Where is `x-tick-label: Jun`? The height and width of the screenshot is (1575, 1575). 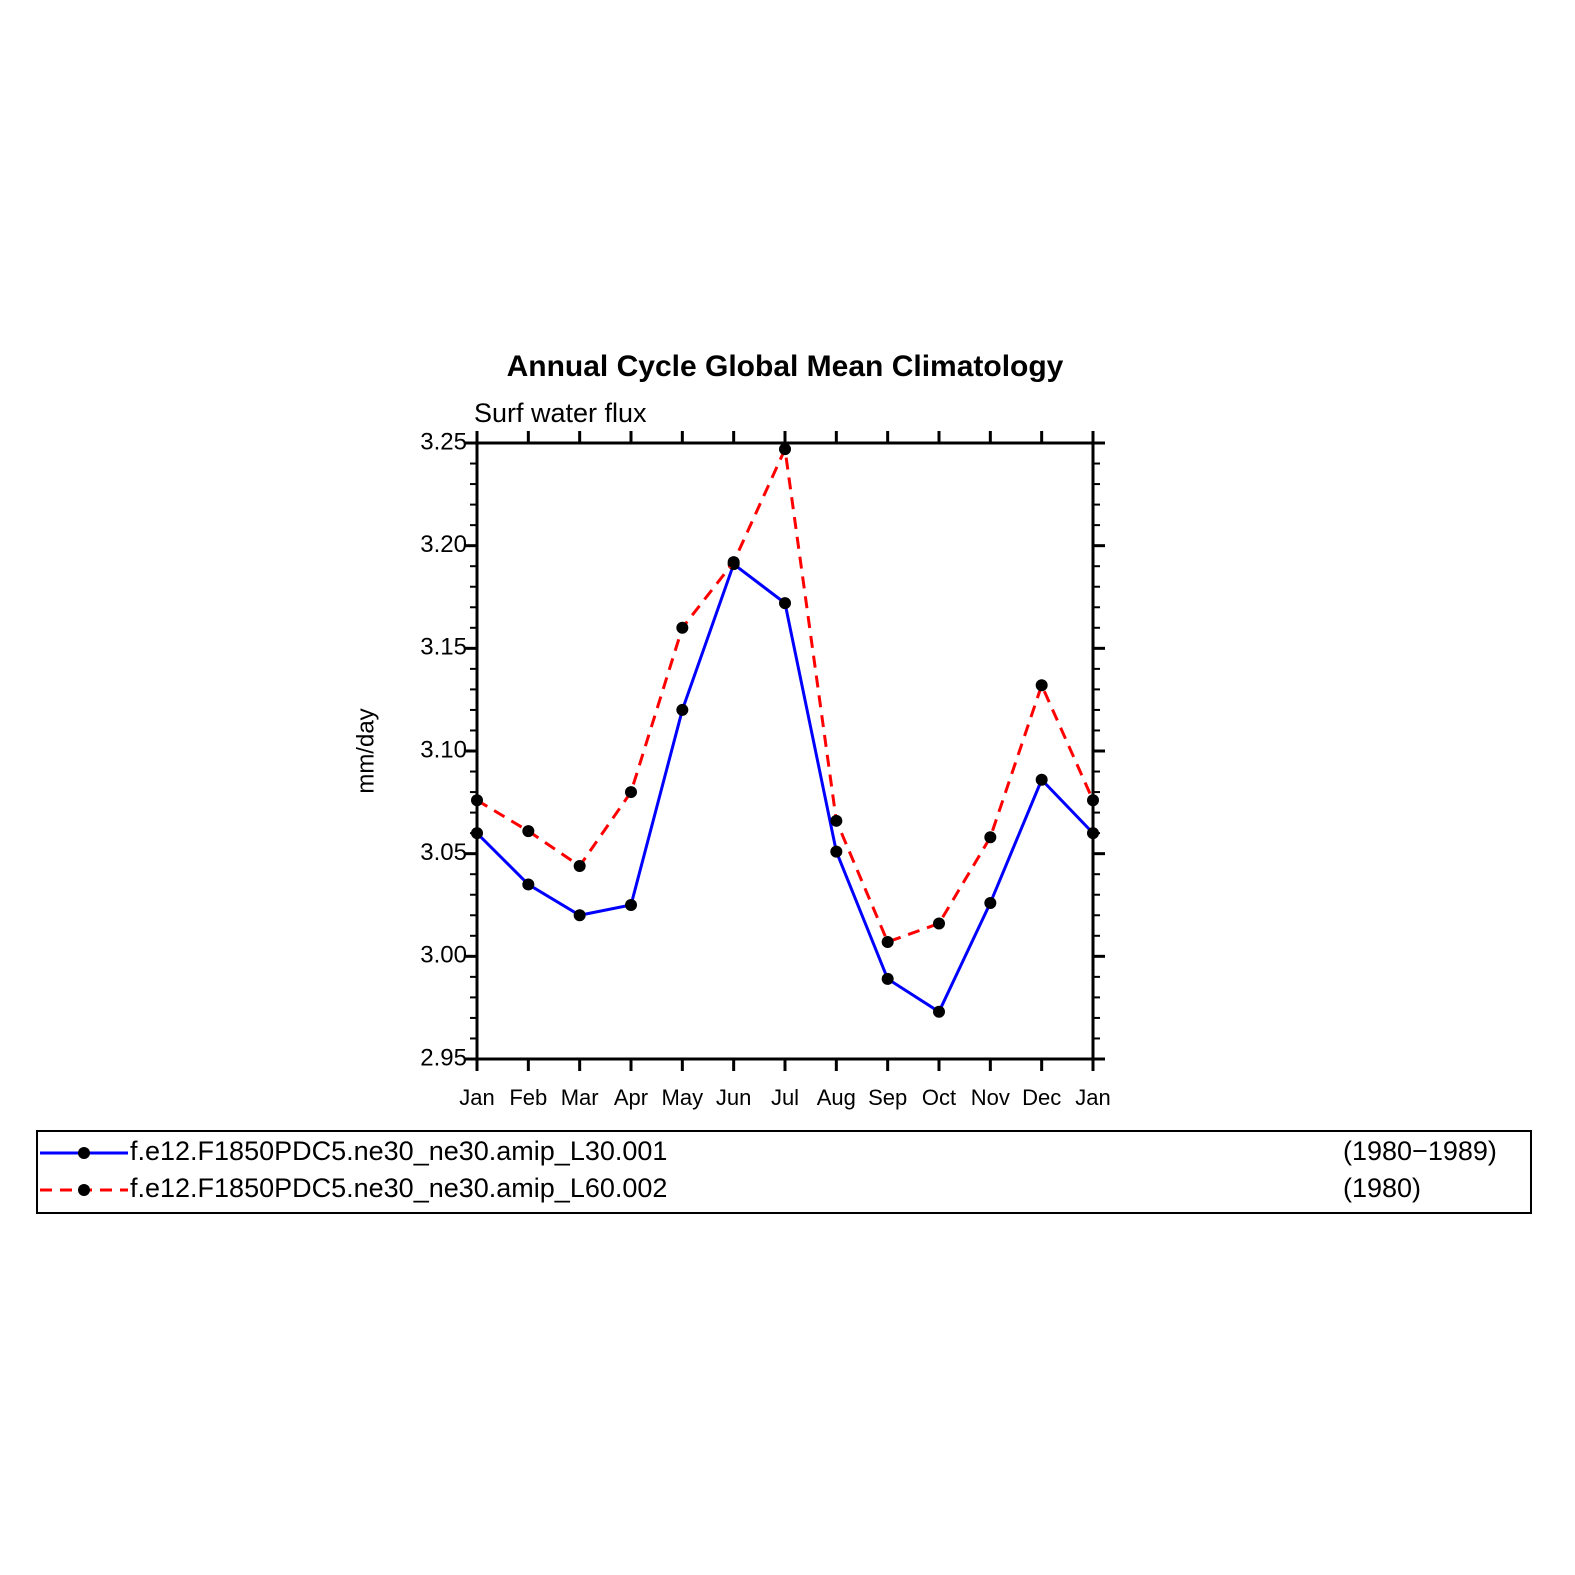 x-tick-label: Jun is located at coordinates (733, 1097).